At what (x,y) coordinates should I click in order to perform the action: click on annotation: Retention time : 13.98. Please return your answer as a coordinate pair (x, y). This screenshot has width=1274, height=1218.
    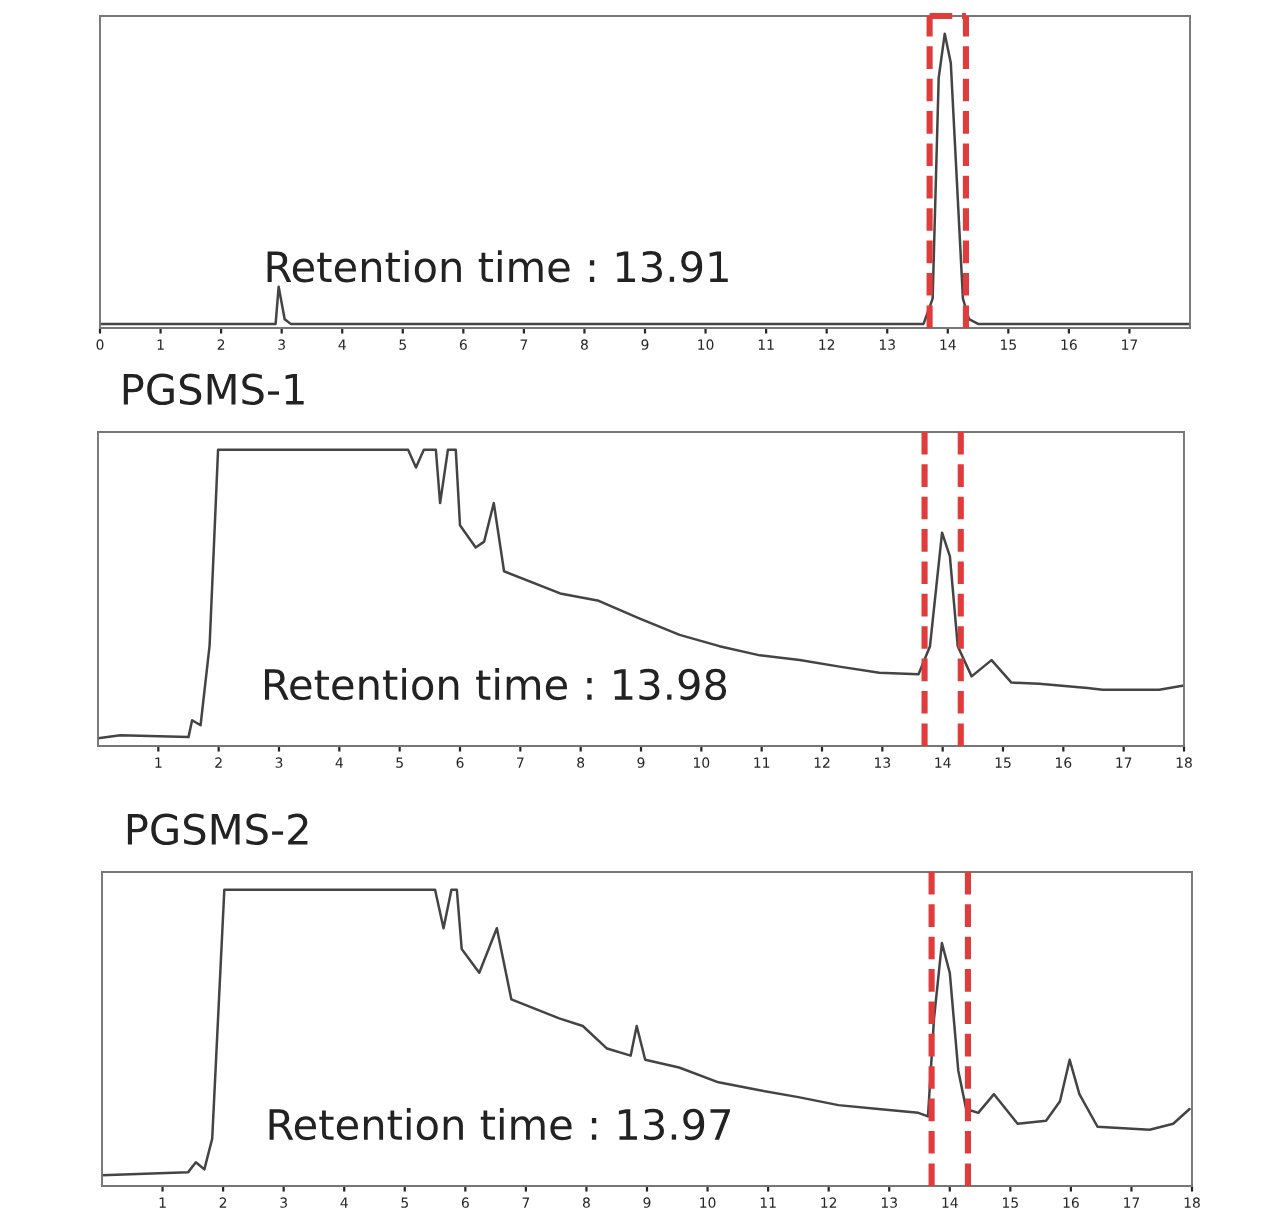
    Looking at the image, I should click on (495, 684).